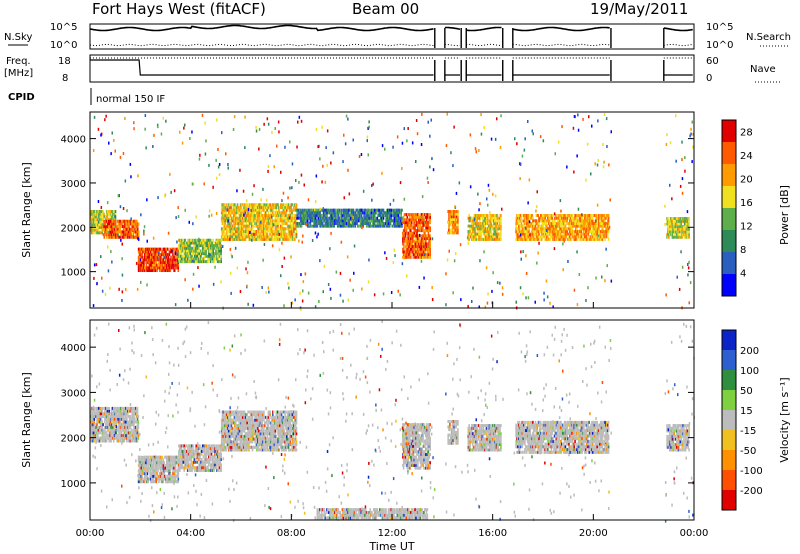  What do you see at coordinates (729, 175) in the screenshot?
I see `colorbar-swatch` at bounding box center [729, 175].